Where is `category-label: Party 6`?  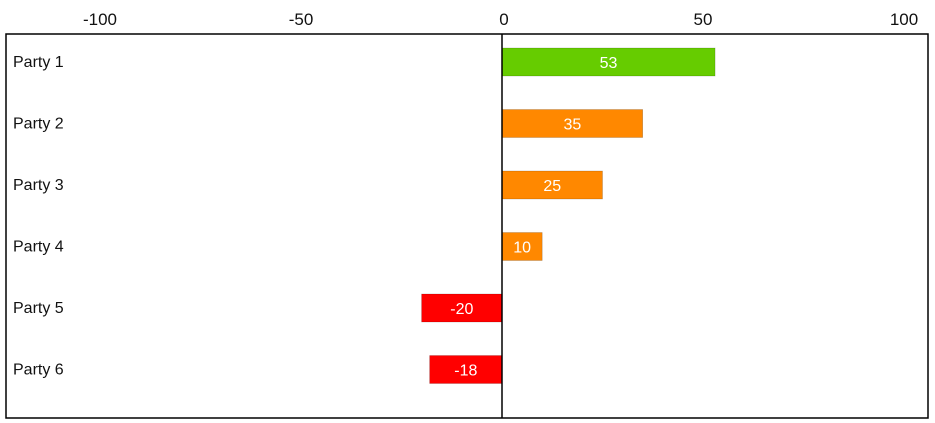 category-label: Party 6 is located at coordinates (38, 370).